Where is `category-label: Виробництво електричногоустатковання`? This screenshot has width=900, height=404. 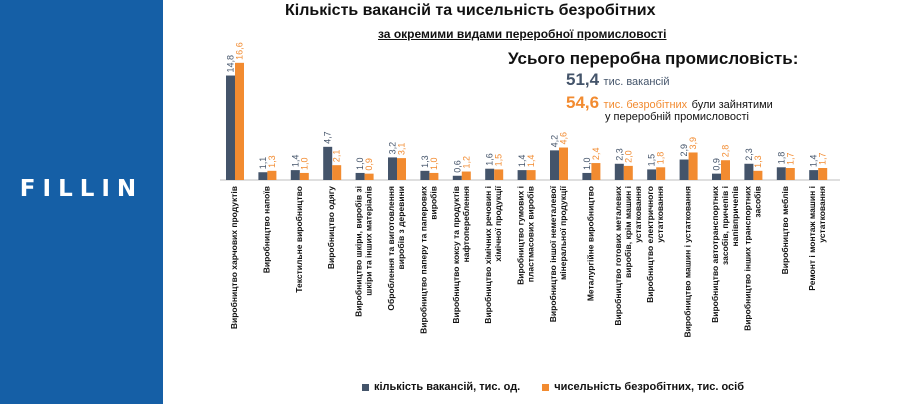
category-label: Виробництво електричногоустатковання is located at coordinates (655, 244).